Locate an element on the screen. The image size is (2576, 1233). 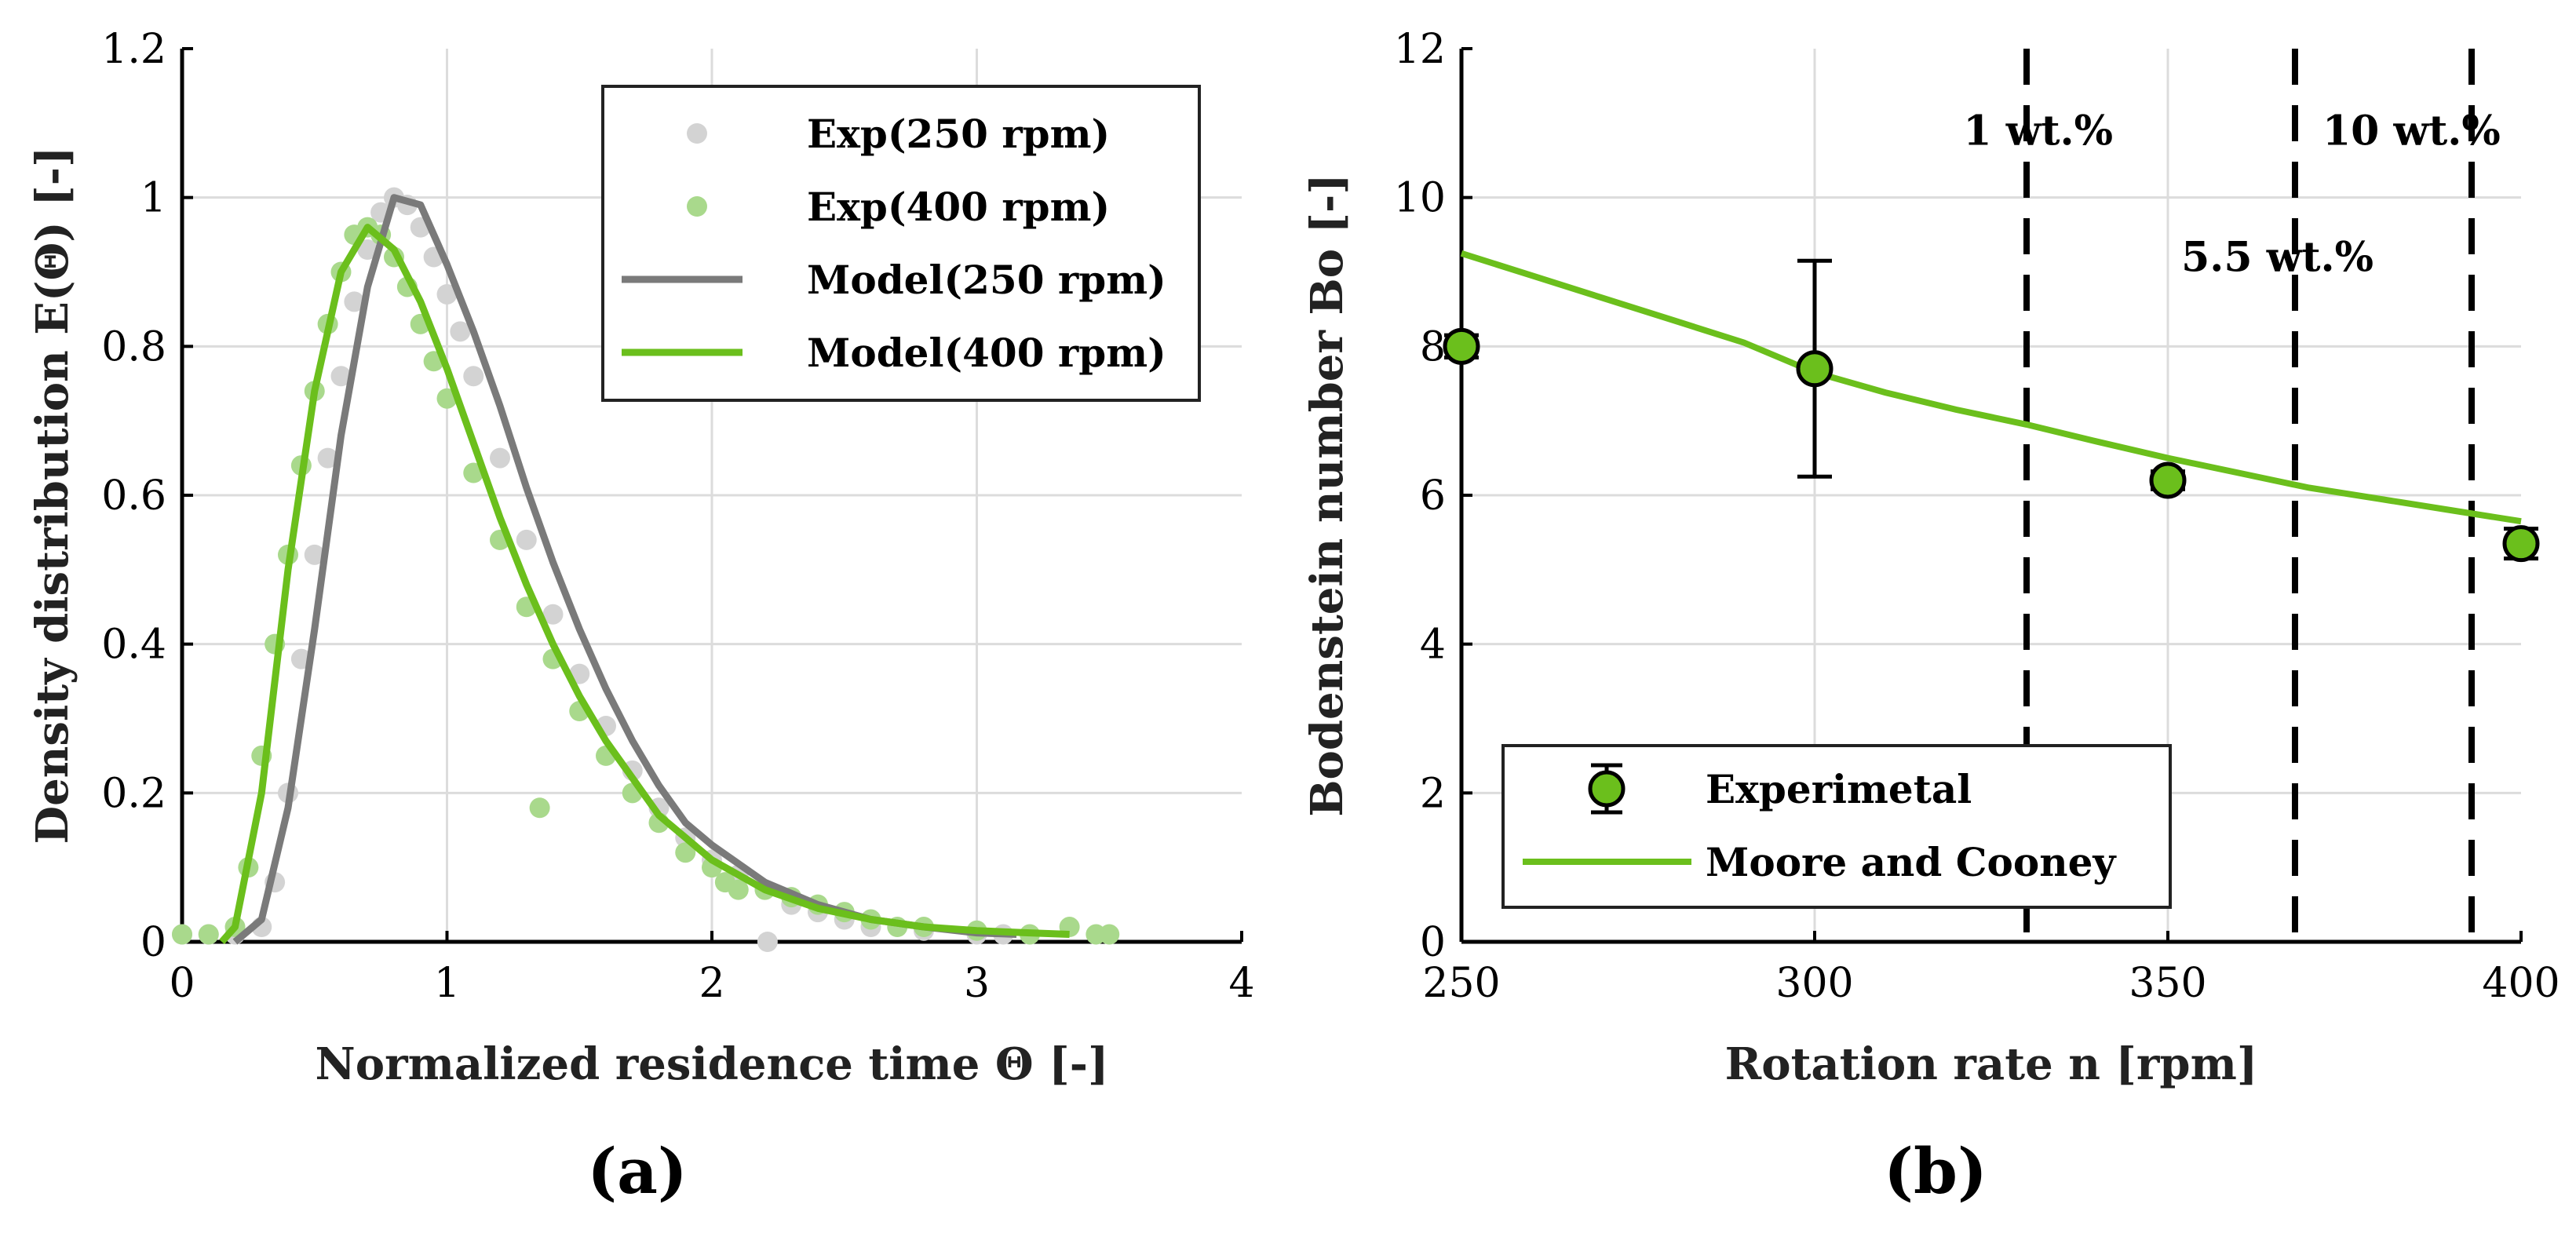
a-ytick-label: 0 is located at coordinates (153, 942).